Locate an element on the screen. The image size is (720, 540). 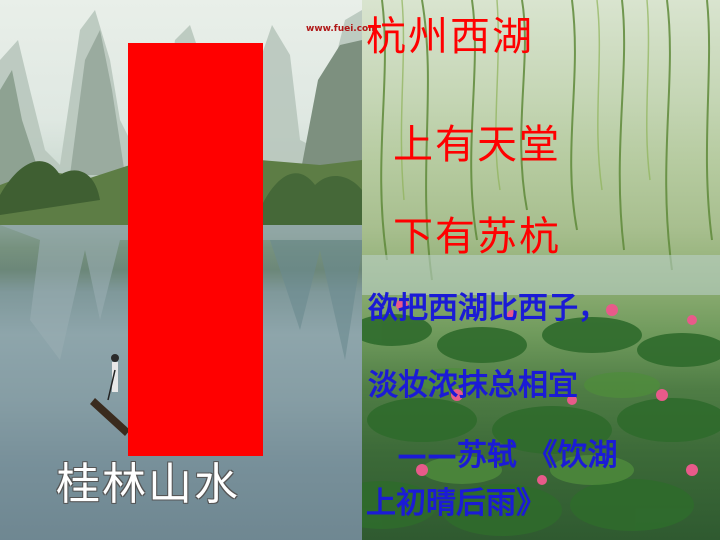
attribution-line-1: ——苏轼 《饮湖 is located at coordinates (507, 455).